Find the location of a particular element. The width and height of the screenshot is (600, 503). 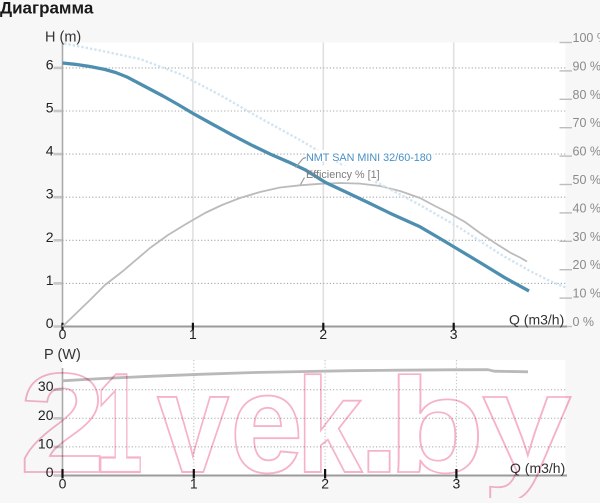

svg-text: 100 % is located at coordinates (586, 38).